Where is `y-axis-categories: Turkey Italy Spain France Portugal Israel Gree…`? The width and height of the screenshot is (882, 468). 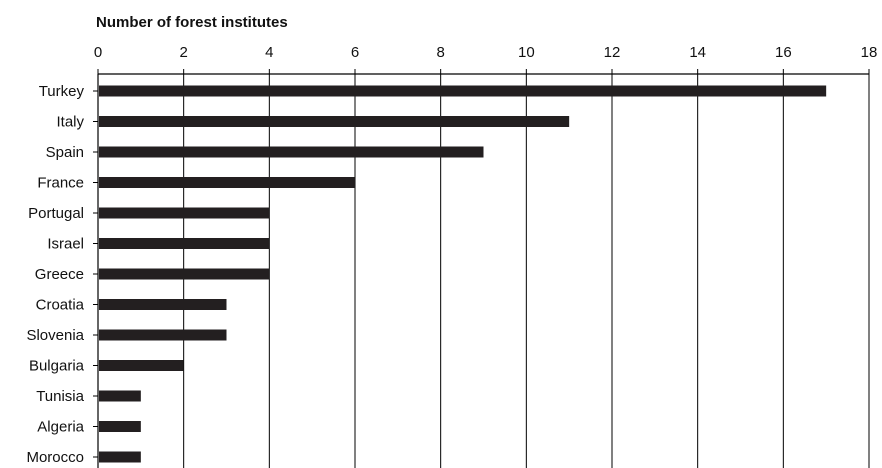
y-axis-categories: Turkey Italy Spain France Portugal Israel Gree… is located at coordinates (62, 274).